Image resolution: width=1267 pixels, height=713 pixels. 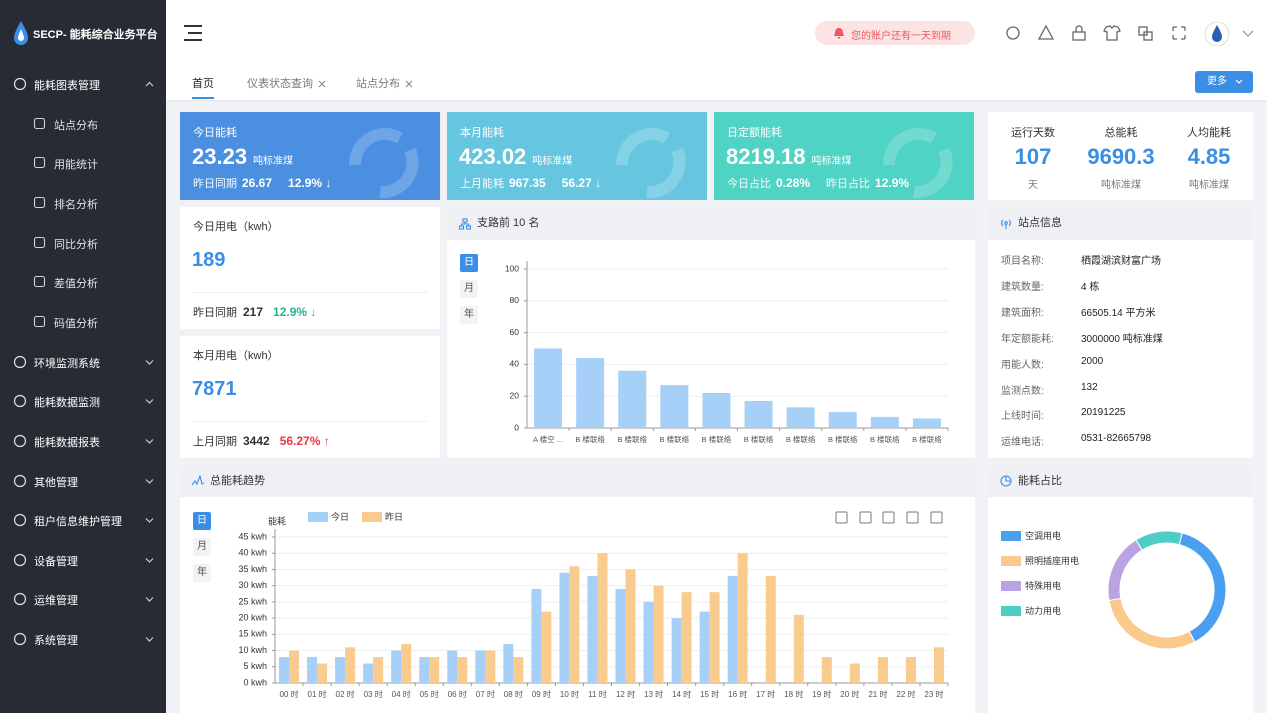 I want to click on menu-item: 运维管理, so click(x=83, y=599).